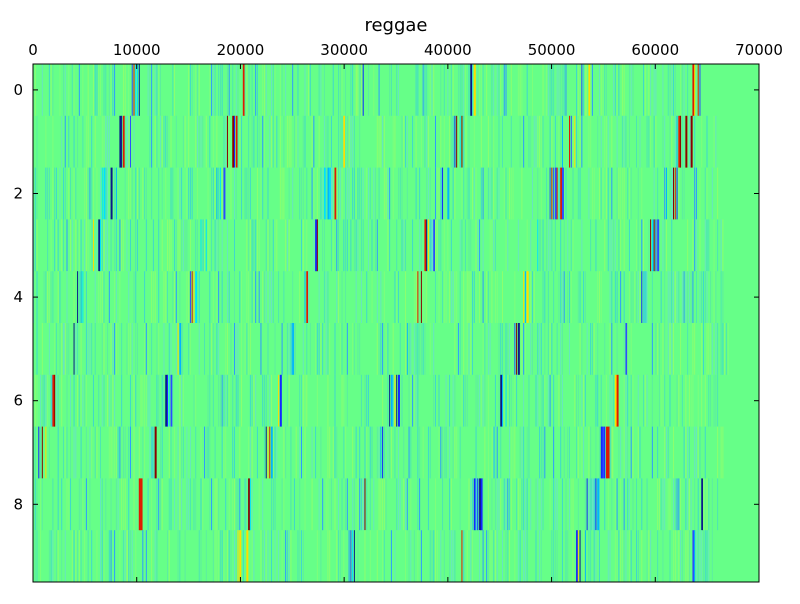 This screenshot has height=604, width=800. Describe the element at coordinates (18, 297) in the screenshot. I see `y-tick-label: 4` at that location.